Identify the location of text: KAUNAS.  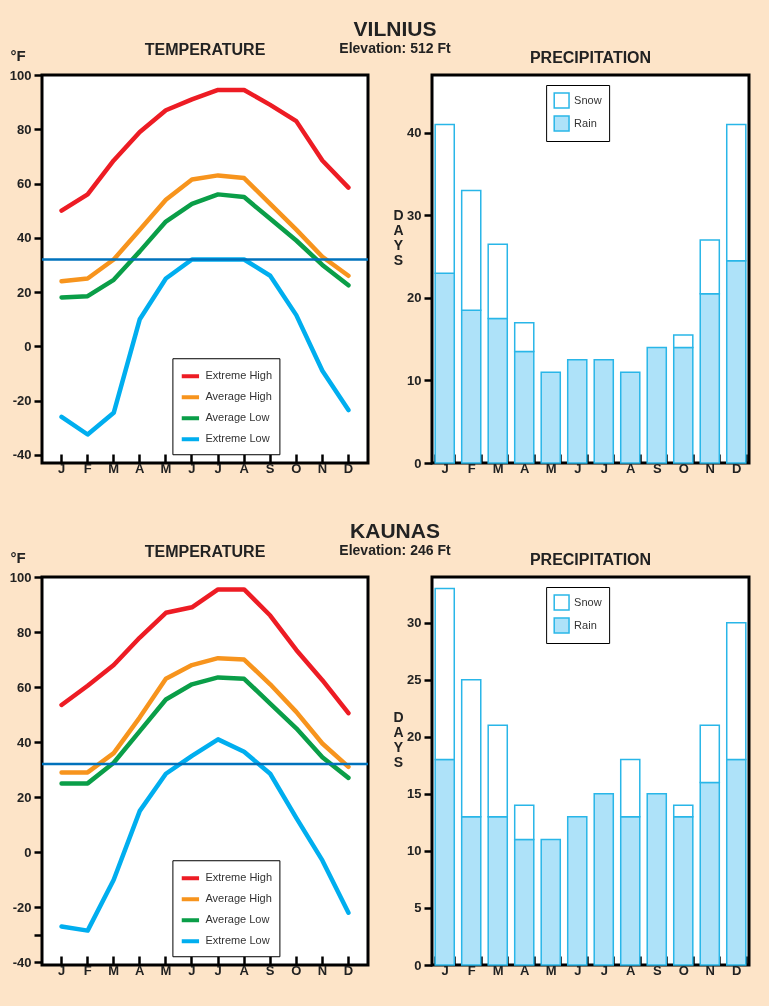
(395, 530).